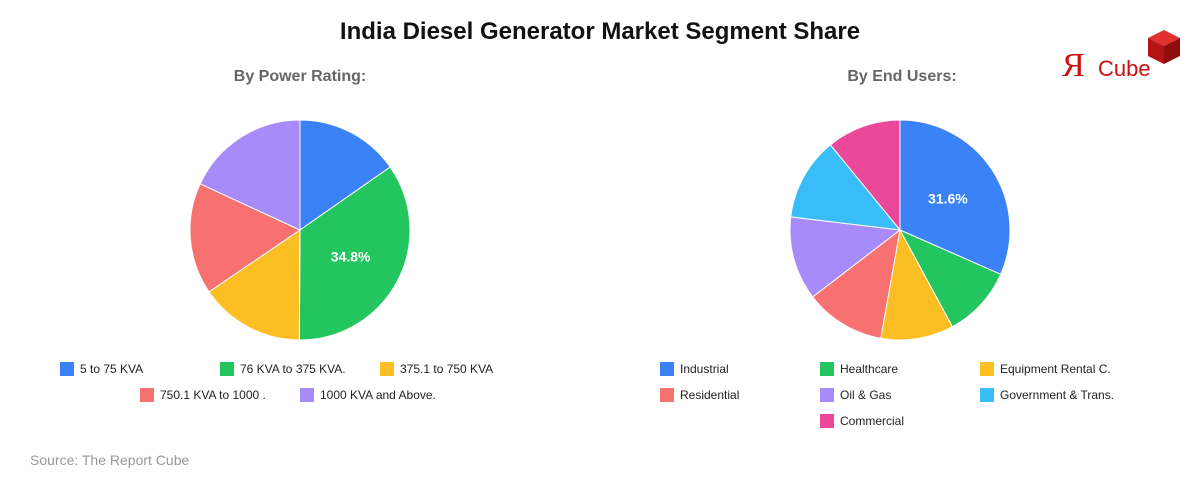 The height and width of the screenshot is (480, 1200). What do you see at coordinates (869, 369) in the screenshot?
I see `legend-label: Healthcare` at bounding box center [869, 369].